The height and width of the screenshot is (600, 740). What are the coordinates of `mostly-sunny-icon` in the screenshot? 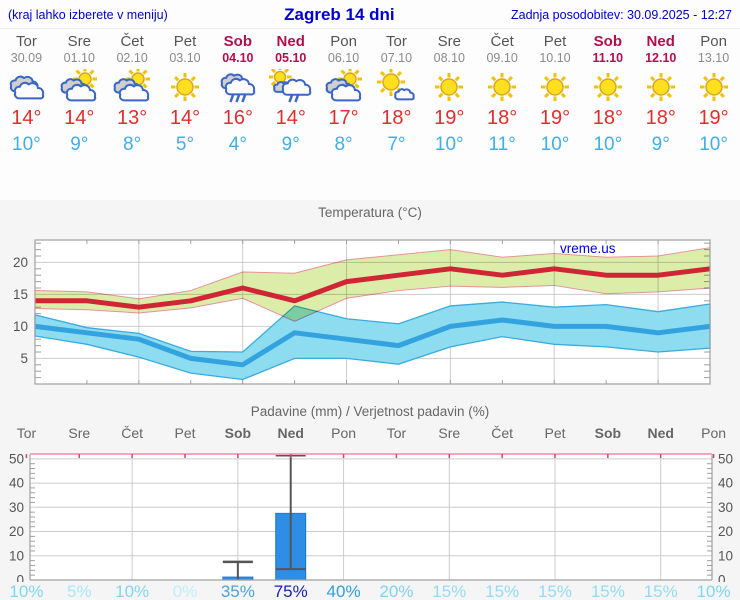 It's located at (396, 84).